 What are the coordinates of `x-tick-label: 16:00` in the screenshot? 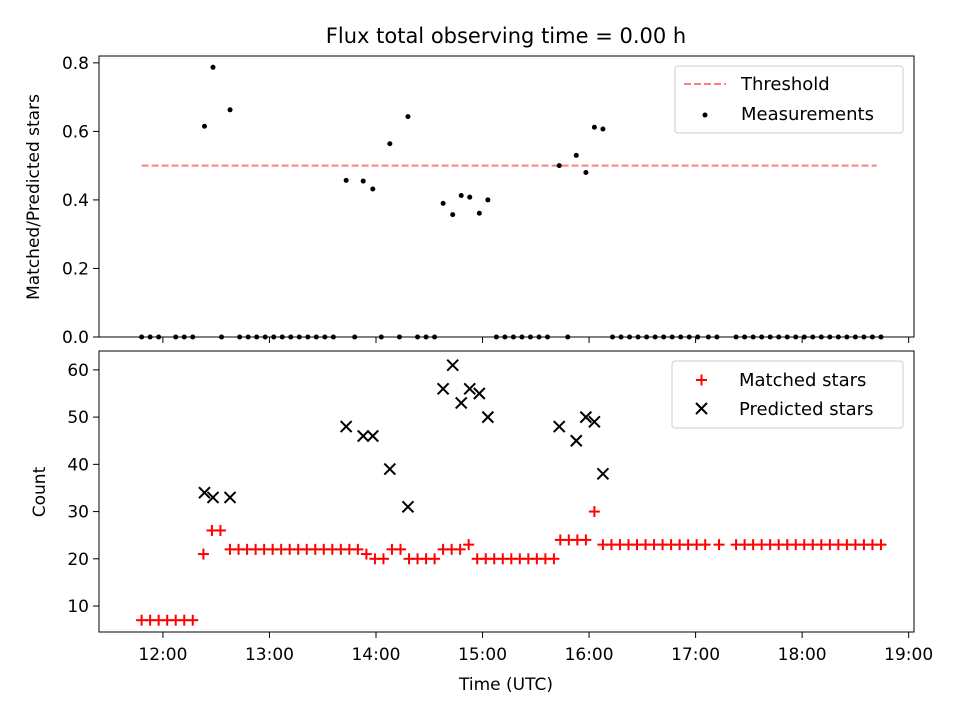 It's located at (589, 655).